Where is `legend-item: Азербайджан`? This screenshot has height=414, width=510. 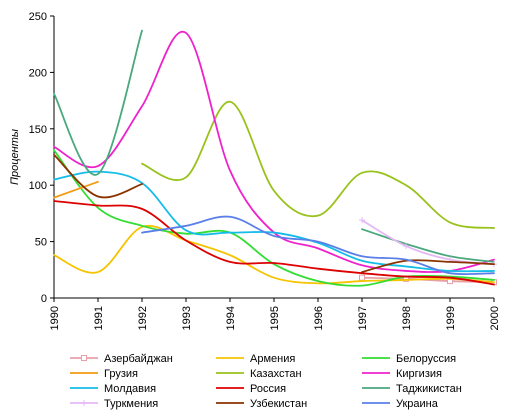
legend-item: Азербайджан is located at coordinates (121, 359).